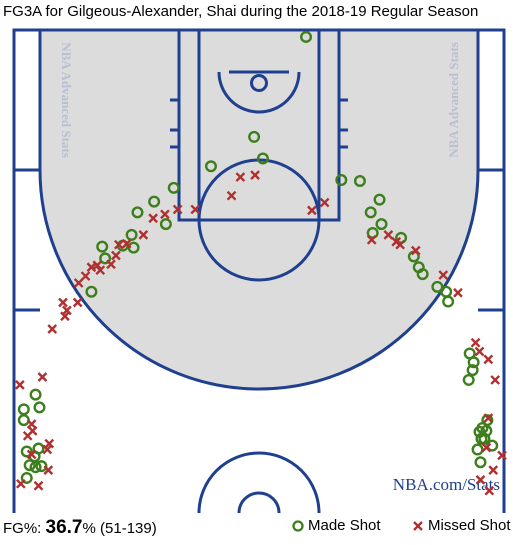 The width and height of the screenshot is (520, 545). I want to click on fg-pct-value: 36.7, so click(64, 527).